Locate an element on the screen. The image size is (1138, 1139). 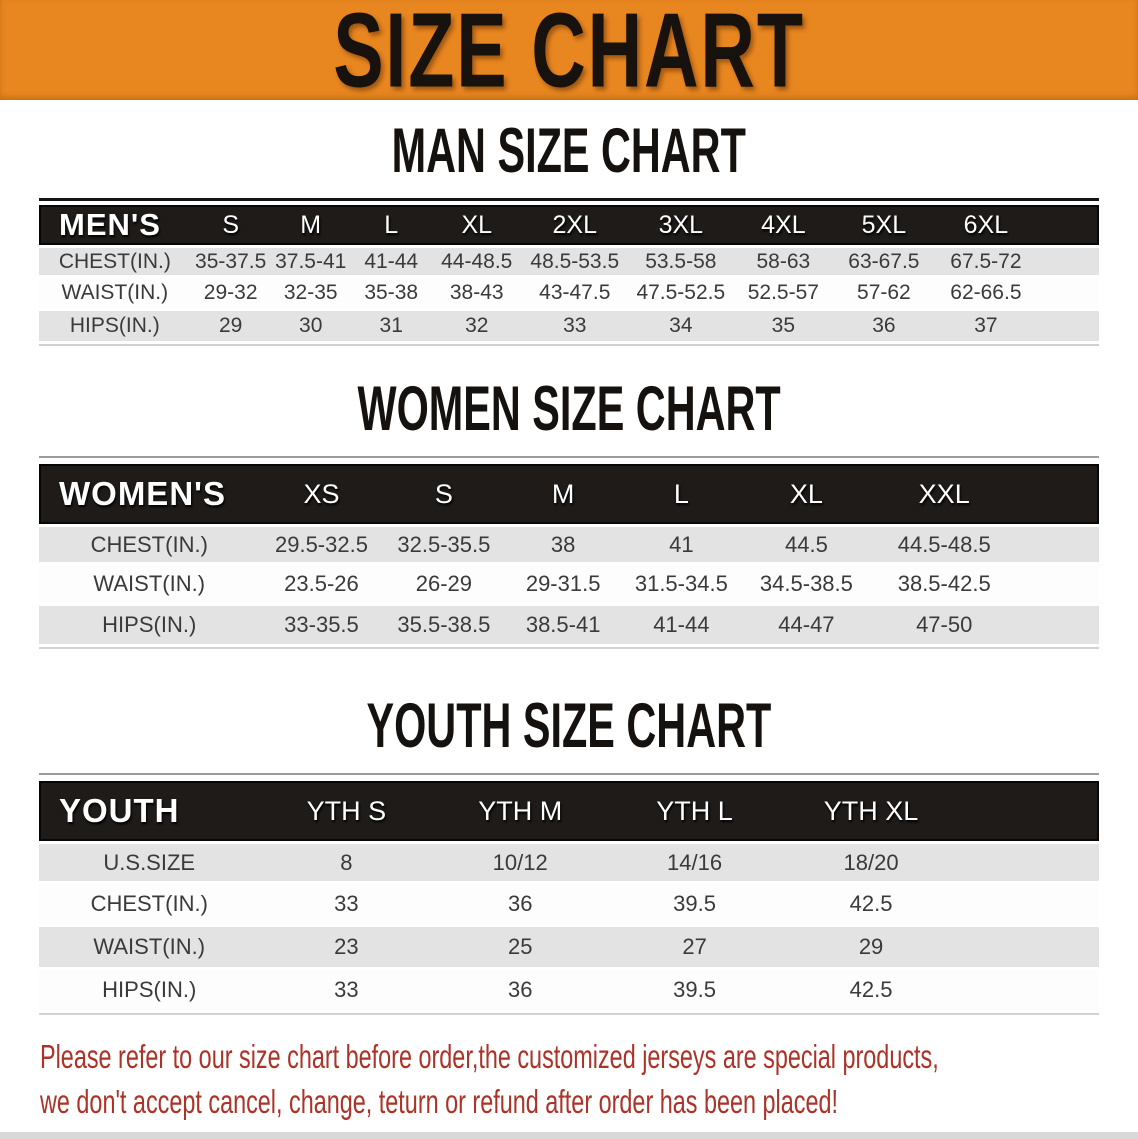
size-column-header: 2XL is located at coordinates (574, 225).